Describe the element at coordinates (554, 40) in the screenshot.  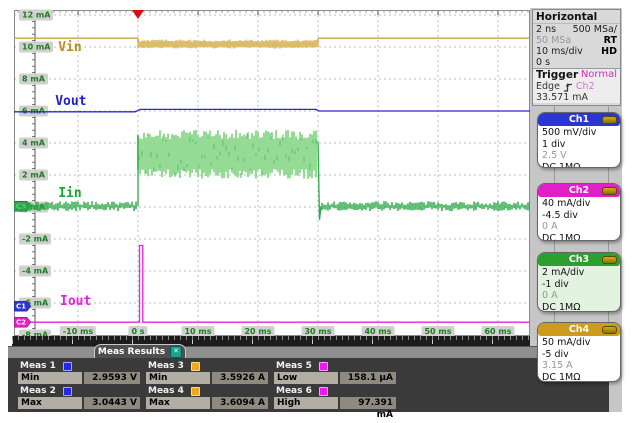
I see `adc-rate-value: 50 MSa` at that location.